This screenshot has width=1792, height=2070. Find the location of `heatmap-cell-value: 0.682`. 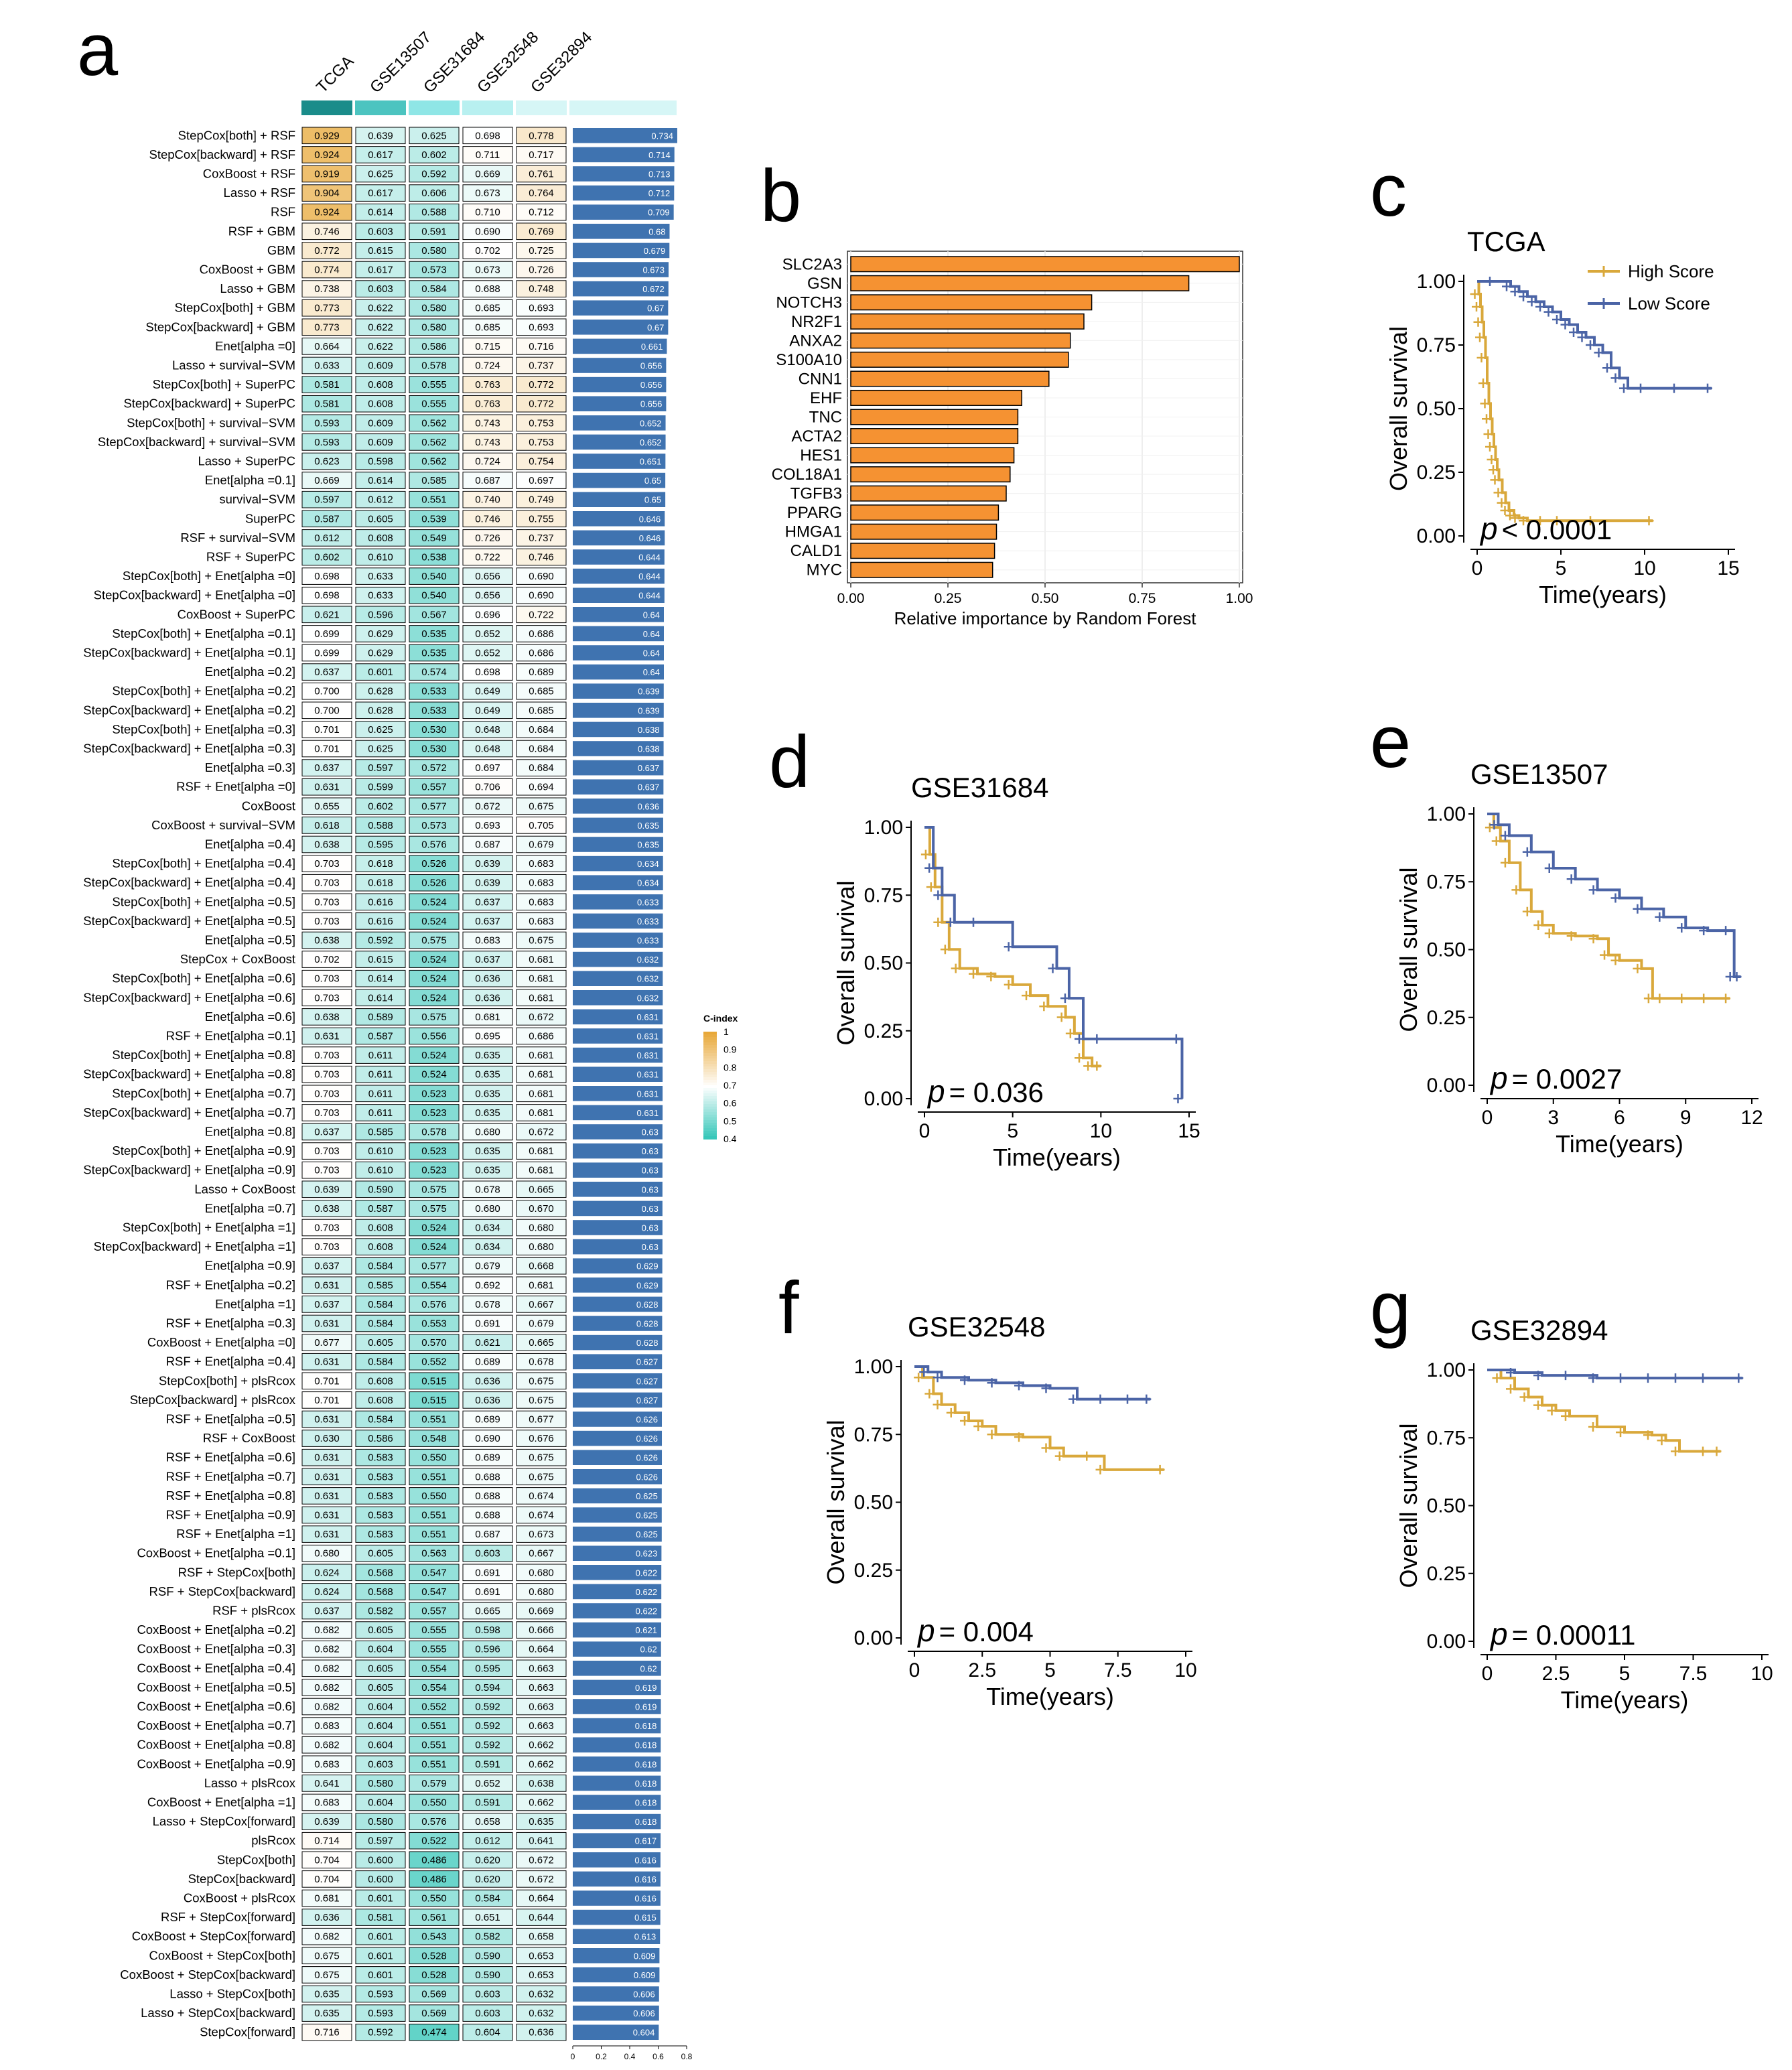

heatmap-cell-value: 0.682 is located at coordinates (327, 1630).